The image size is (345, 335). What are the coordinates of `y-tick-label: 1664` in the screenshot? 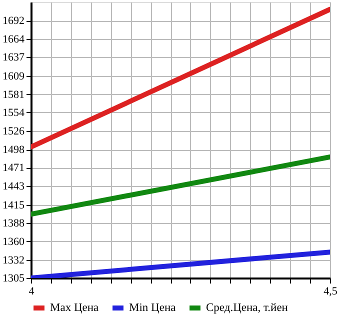 It's located at (13, 40).